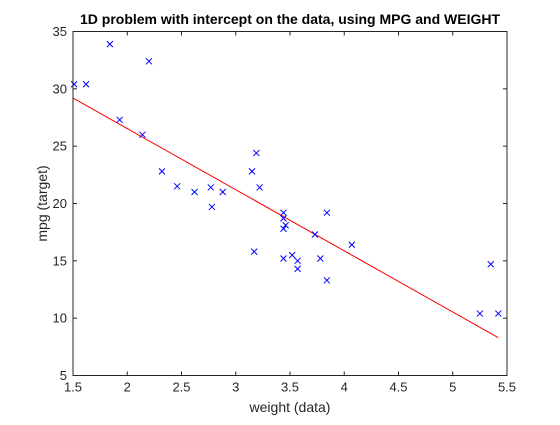 The height and width of the screenshot is (425, 560). I want to click on x-tick-label: 3.5, so click(290, 387).